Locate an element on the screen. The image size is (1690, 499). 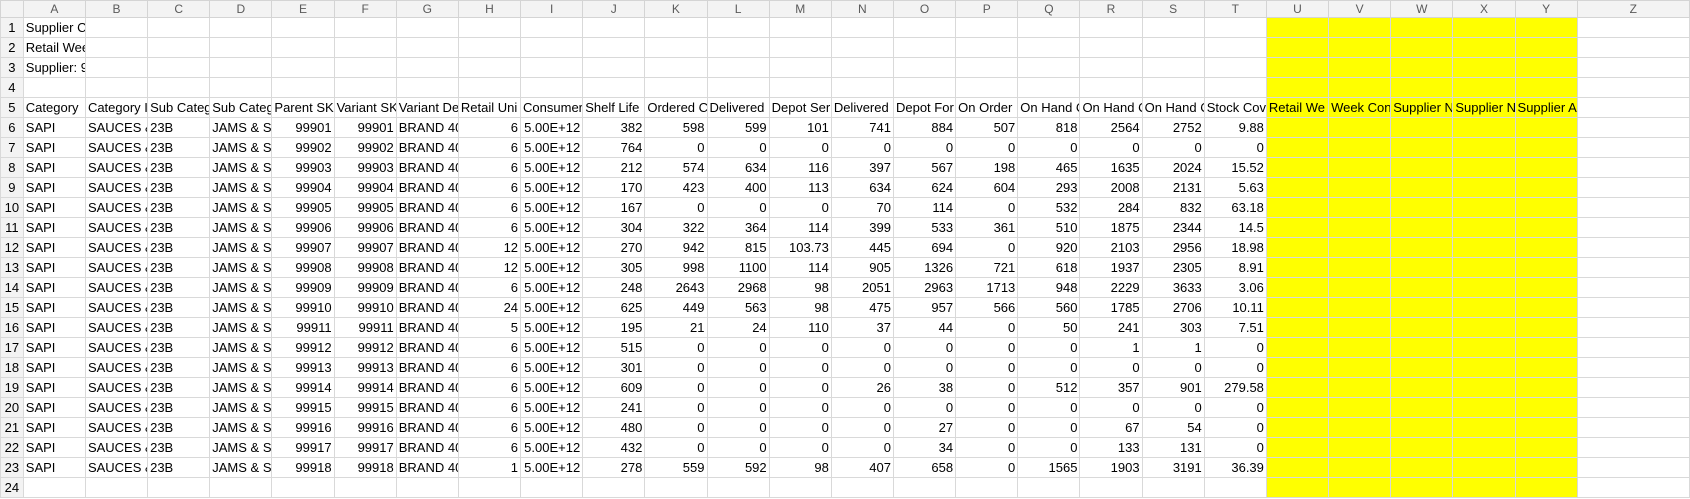
cell-h: 5 is located at coordinates (489, 327).